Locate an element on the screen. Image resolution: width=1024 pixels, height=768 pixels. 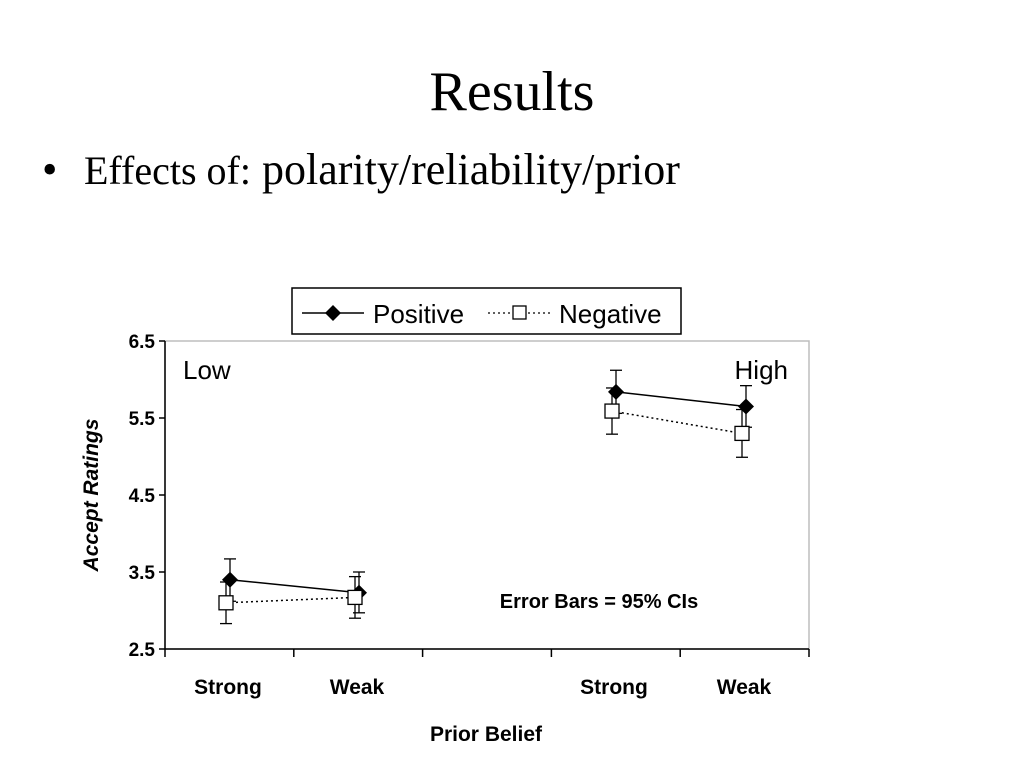
y-axis-label: Accept Ratings is located at coordinates (91, 496).